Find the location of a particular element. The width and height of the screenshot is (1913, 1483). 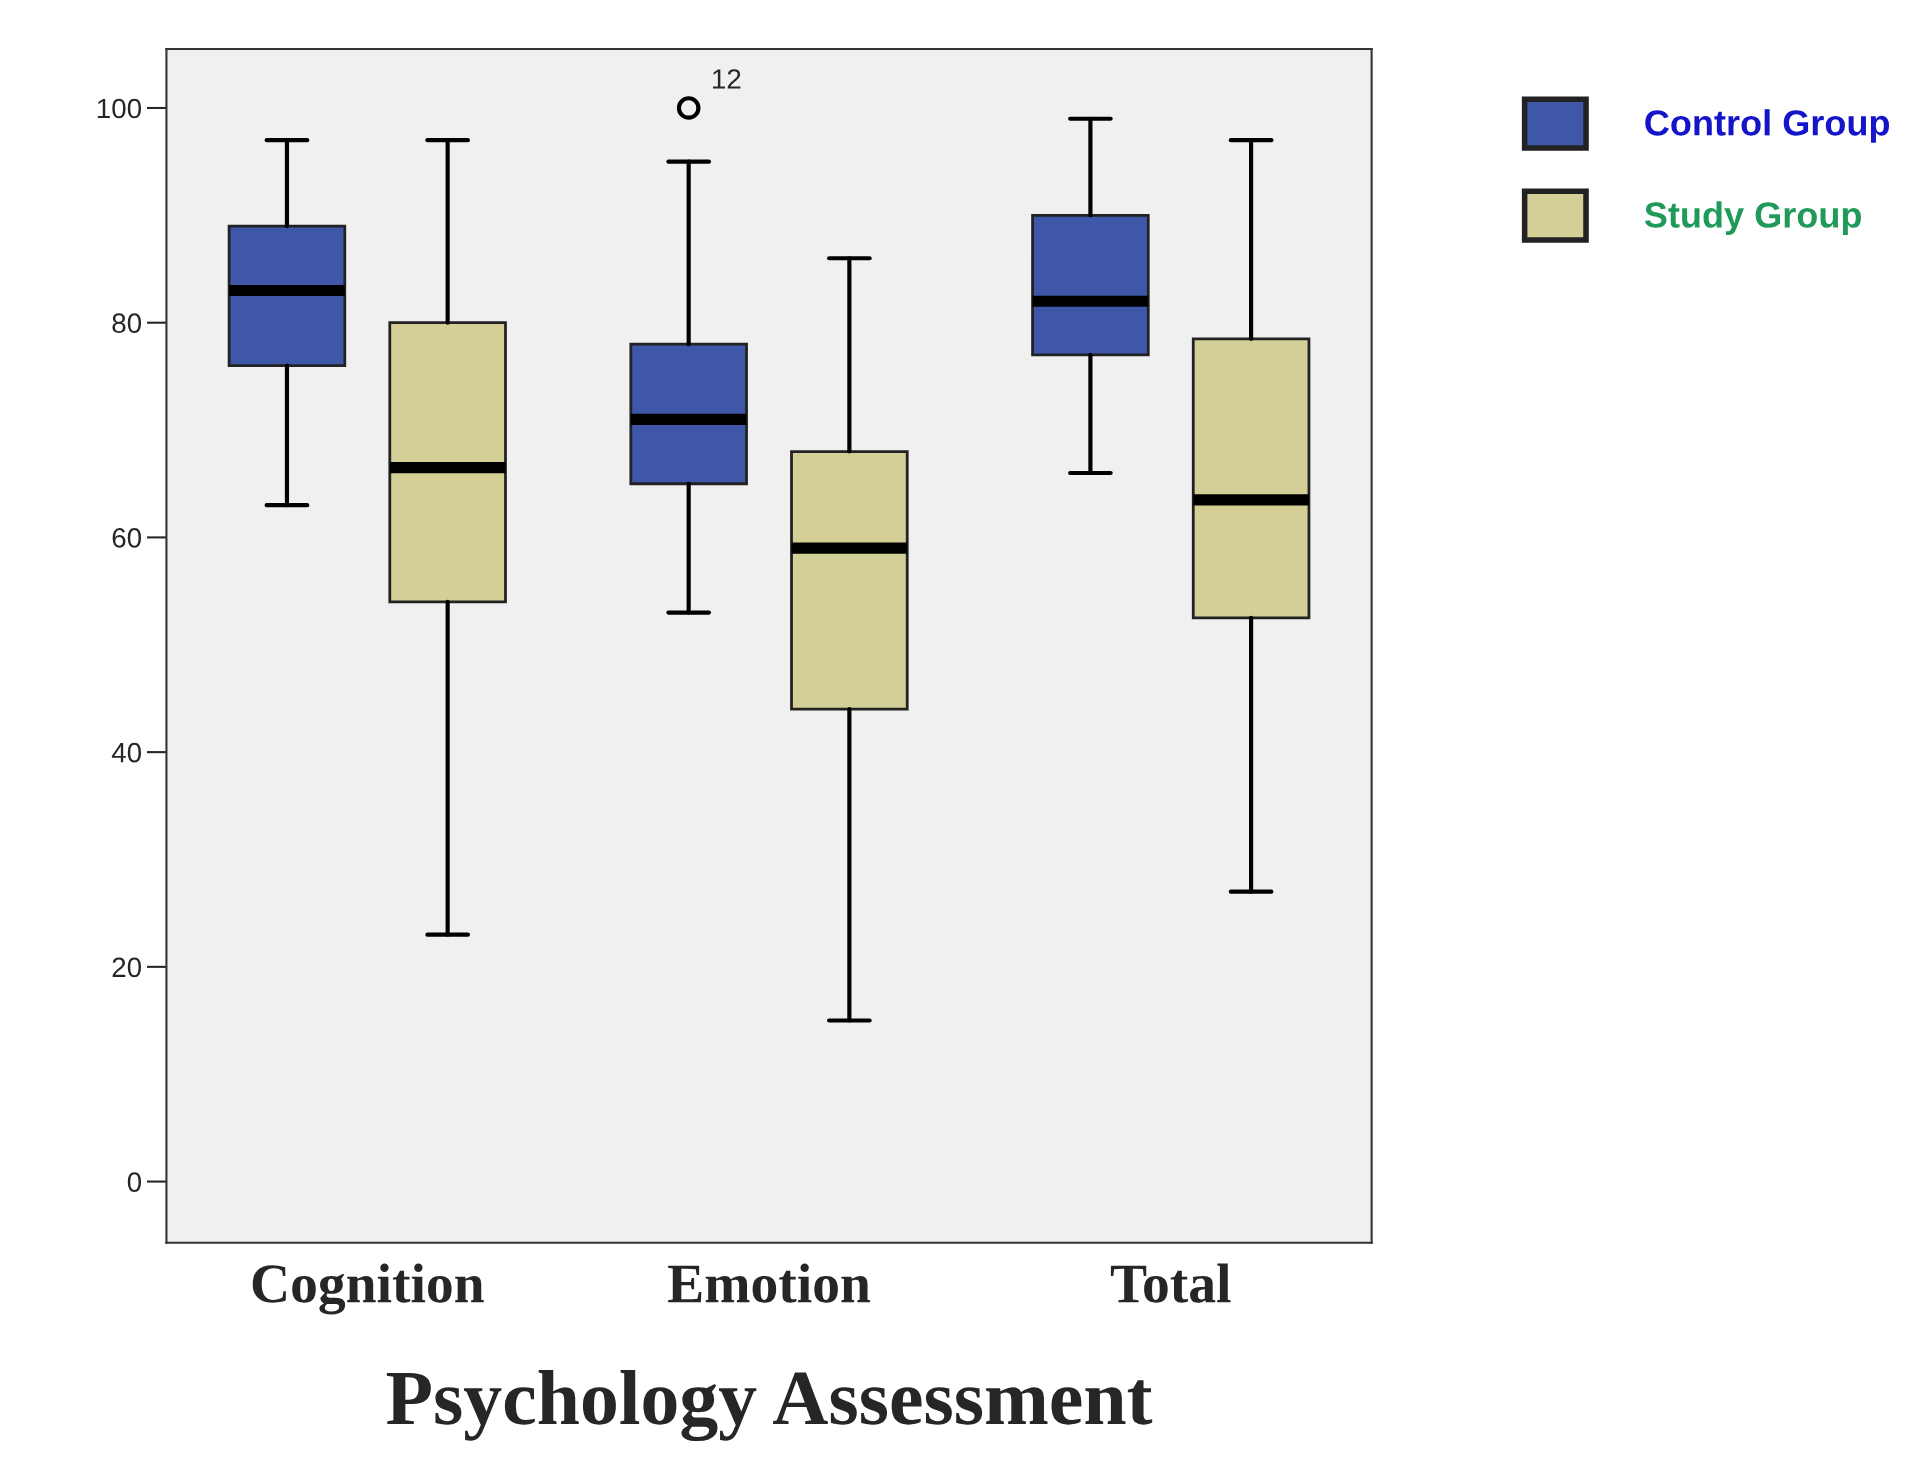

x-tick-label: Emotion is located at coordinates (769, 1283).